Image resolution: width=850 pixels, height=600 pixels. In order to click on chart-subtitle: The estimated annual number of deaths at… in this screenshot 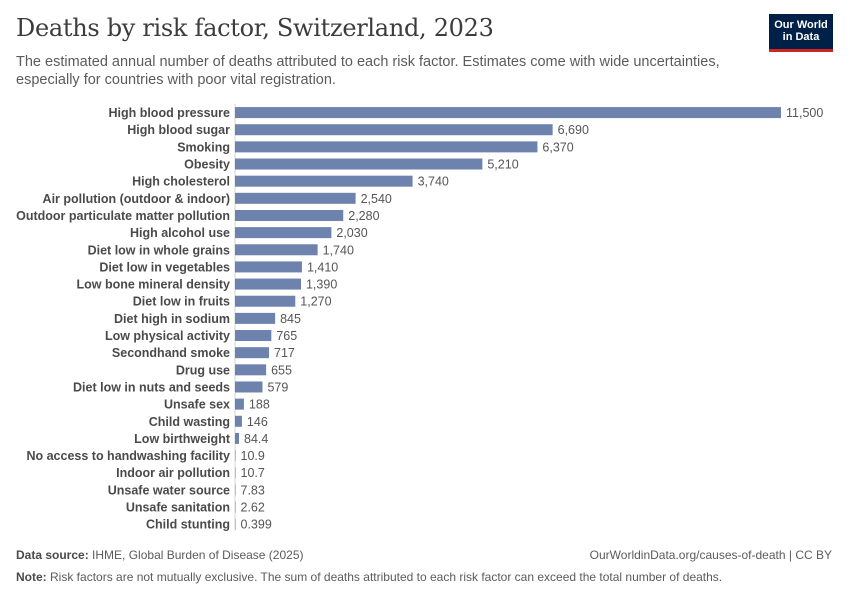, I will do `click(368, 71)`.